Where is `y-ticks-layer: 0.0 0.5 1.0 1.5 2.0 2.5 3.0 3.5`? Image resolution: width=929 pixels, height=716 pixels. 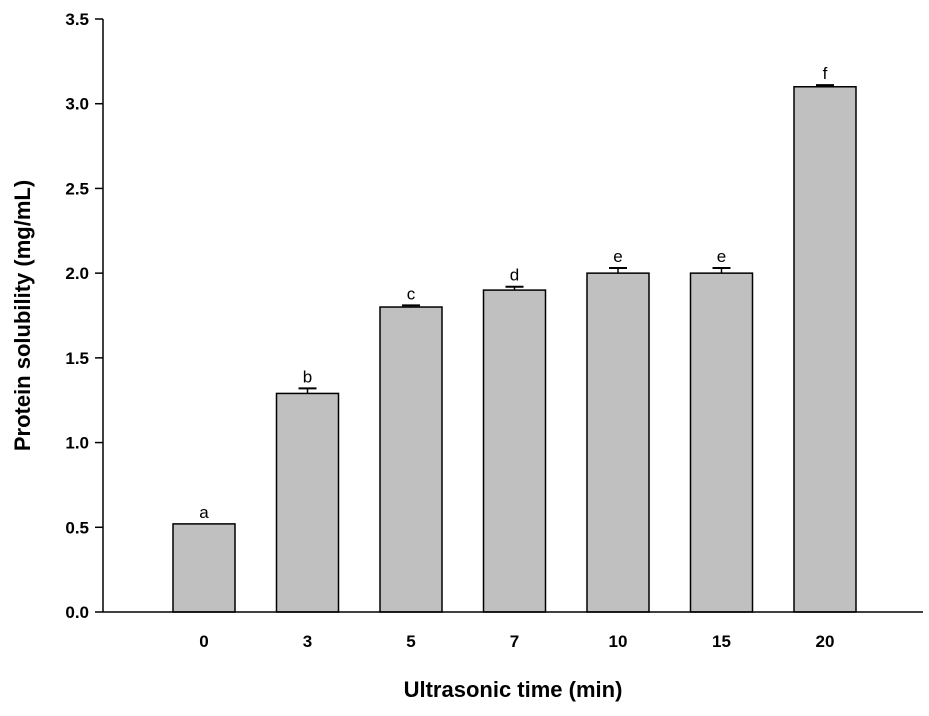
y-ticks-layer: 0.0 0.5 1.0 1.5 2.0 2.5 3.0 3.5 is located at coordinates (84, 316).